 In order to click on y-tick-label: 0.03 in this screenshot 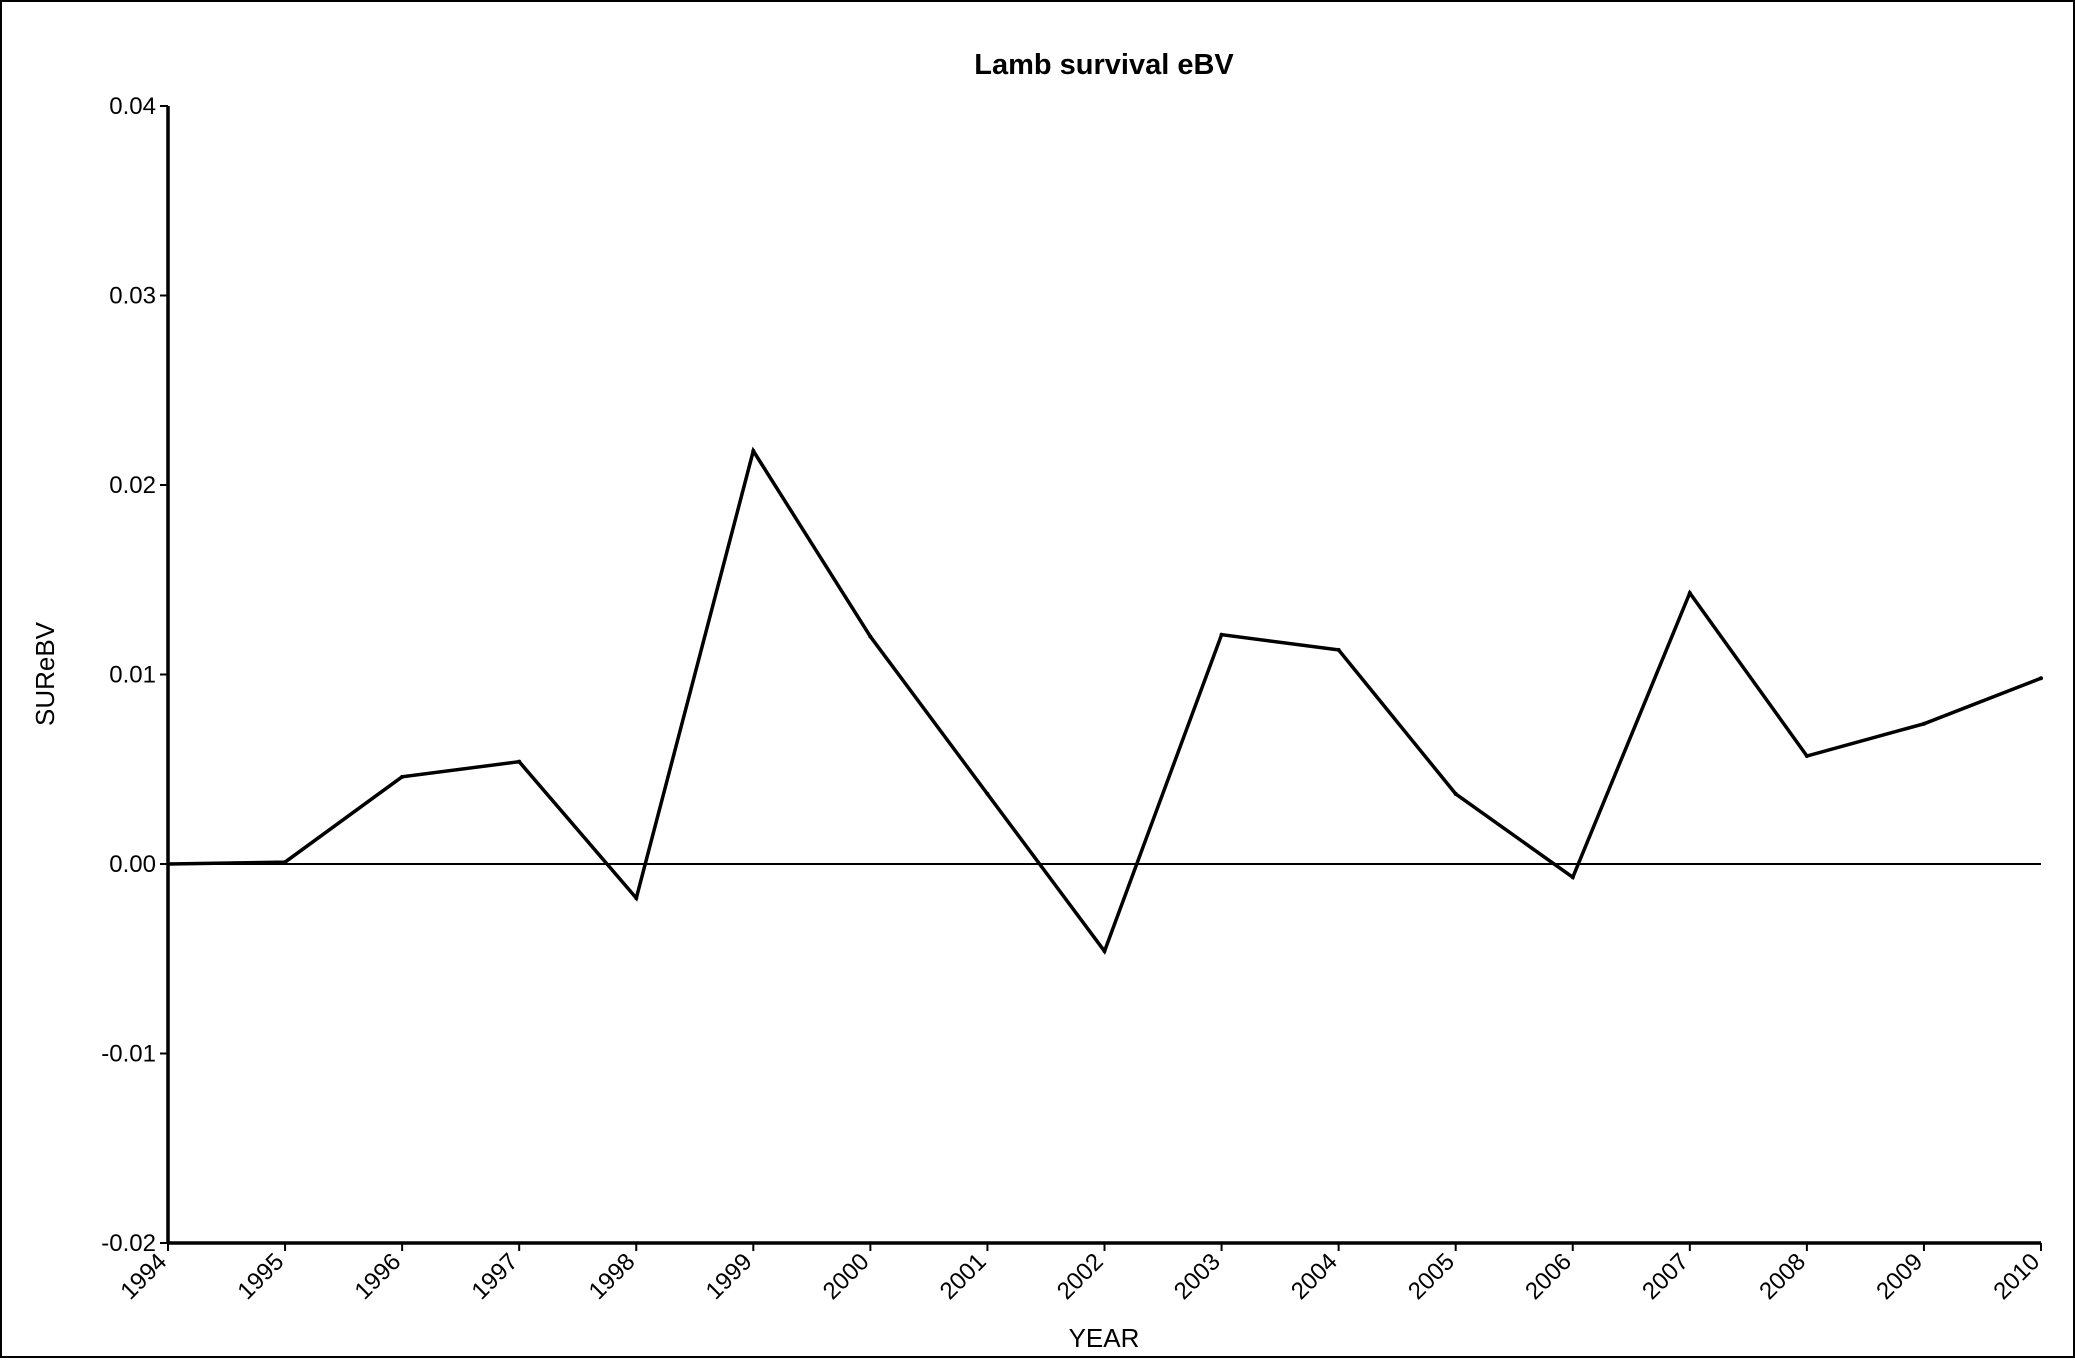, I will do `click(132, 296)`.